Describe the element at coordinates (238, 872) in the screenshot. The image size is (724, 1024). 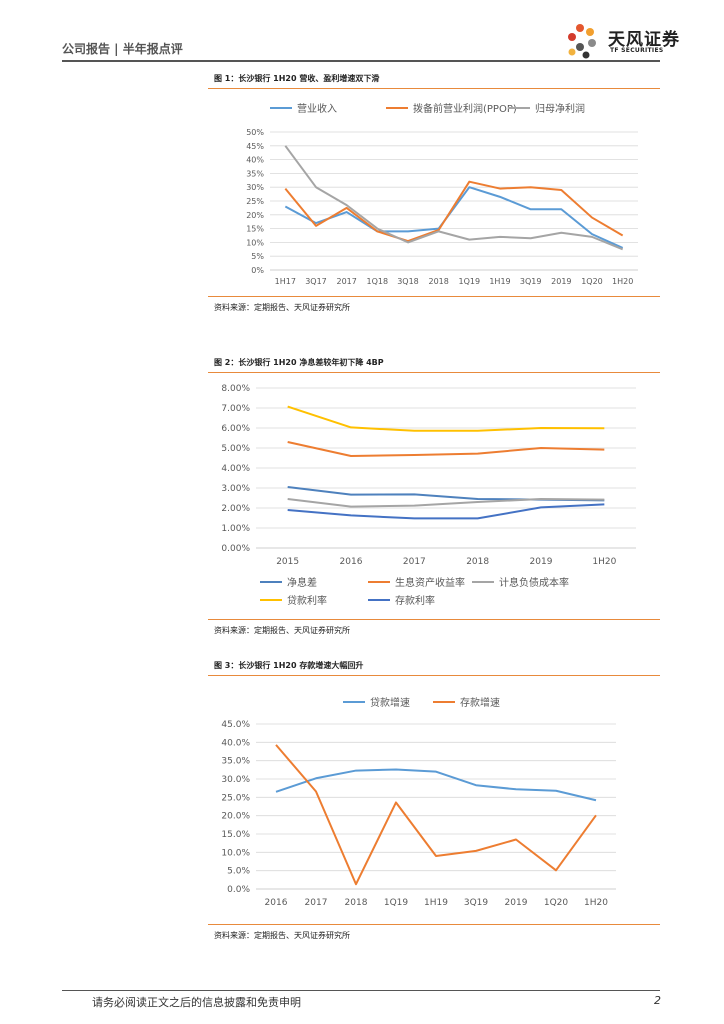
I see `y-tick-label: 5.0%` at that location.